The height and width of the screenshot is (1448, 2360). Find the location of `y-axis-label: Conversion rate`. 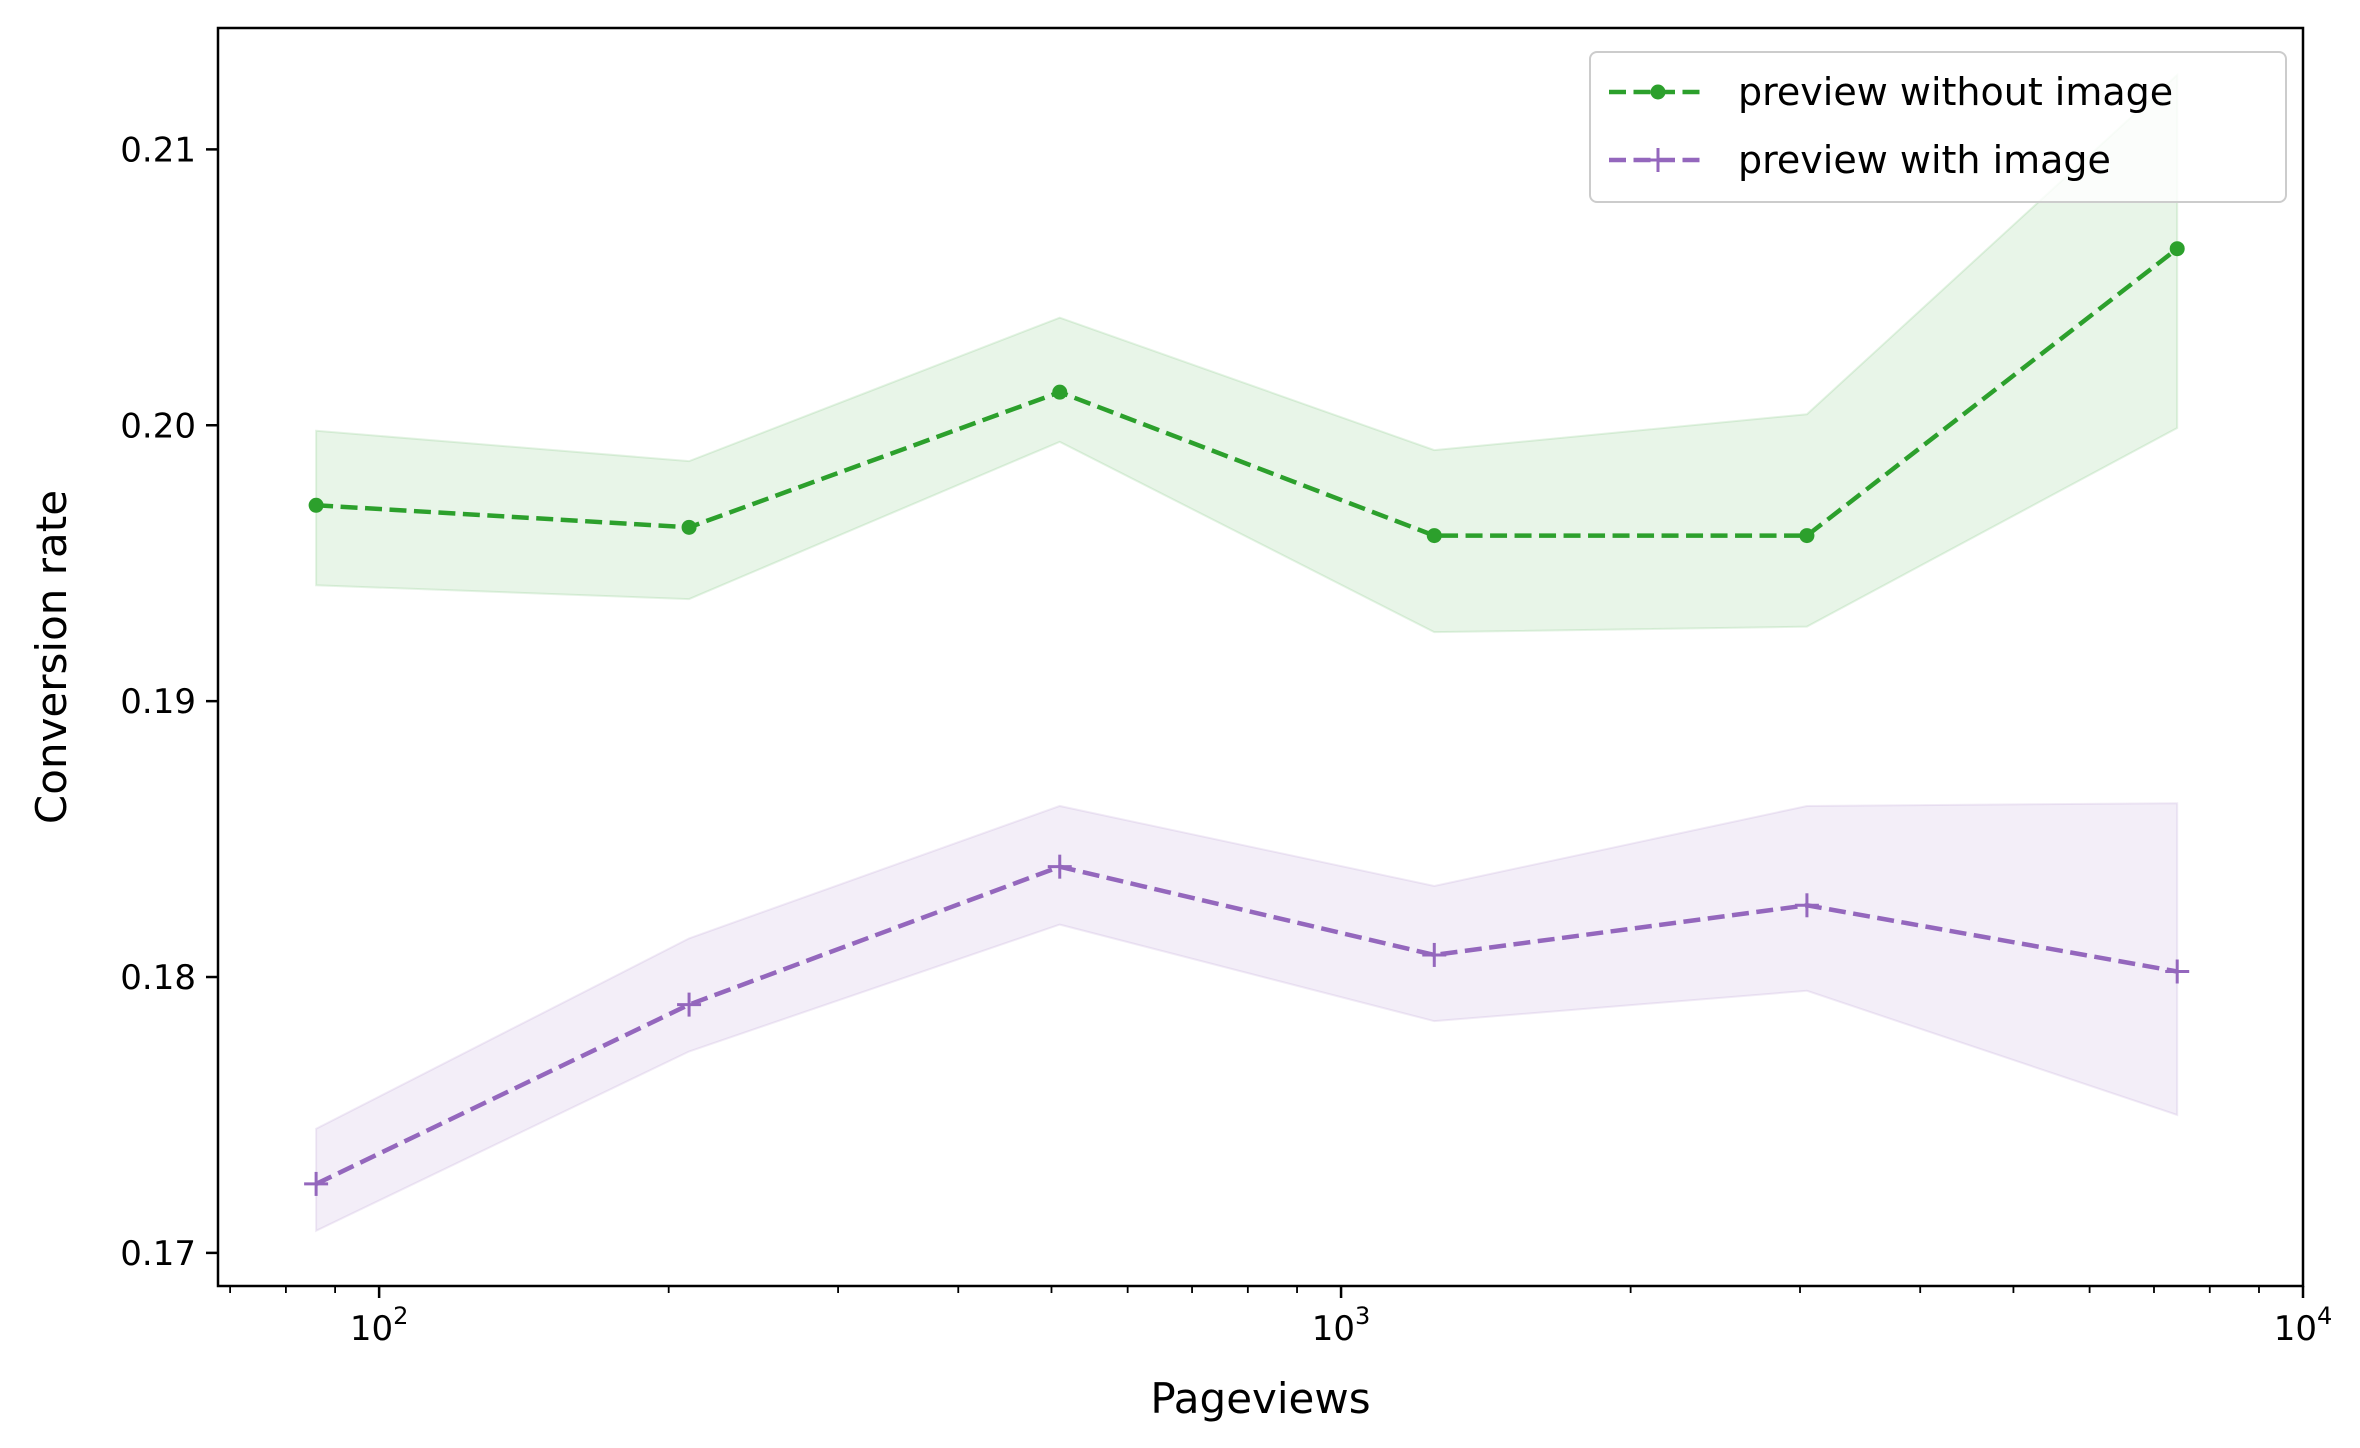

y-axis-label: Conversion rate is located at coordinates (51, 657).